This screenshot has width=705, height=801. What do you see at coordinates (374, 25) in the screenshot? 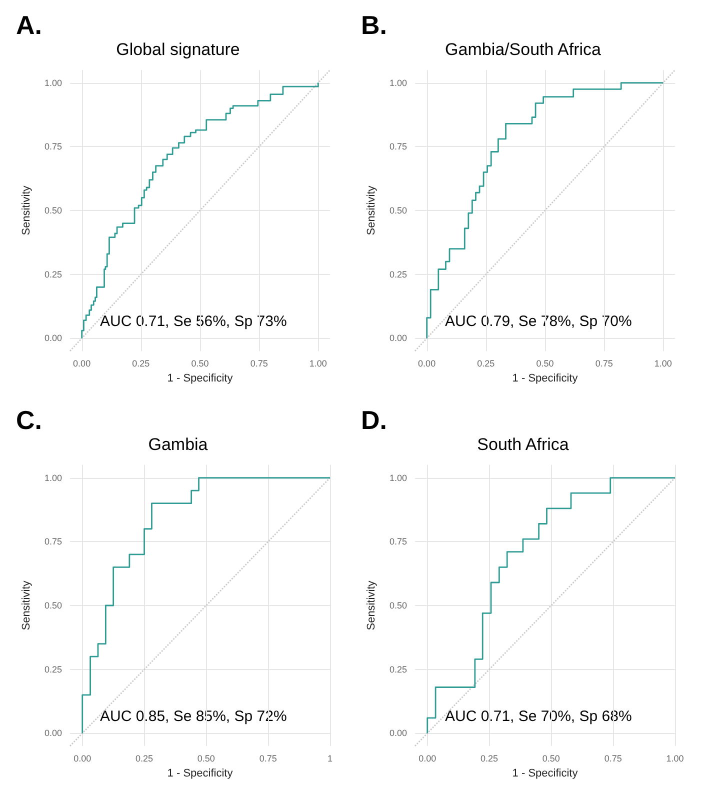
I see `text: B.` at bounding box center [374, 25].